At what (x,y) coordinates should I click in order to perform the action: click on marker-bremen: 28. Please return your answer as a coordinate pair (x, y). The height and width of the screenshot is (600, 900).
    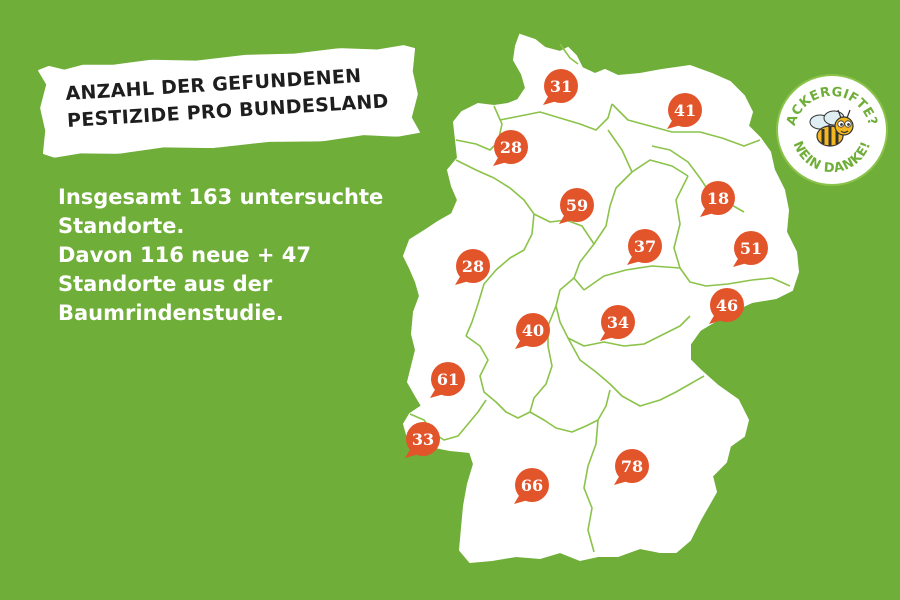
    Looking at the image, I should click on (510, 148).